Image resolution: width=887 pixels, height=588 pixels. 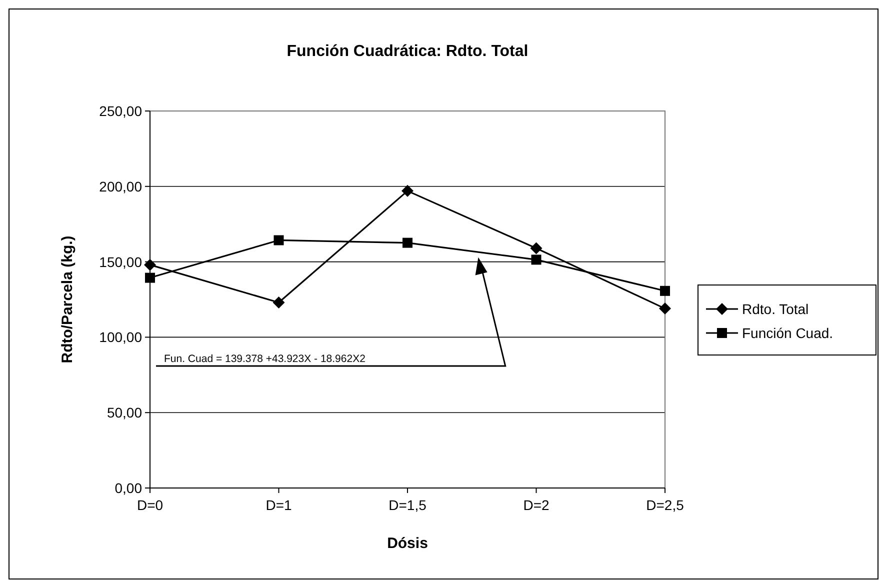 I want to click on y-axis-title: Rdto/Parcela (kg.), so click(x=67, y=300).